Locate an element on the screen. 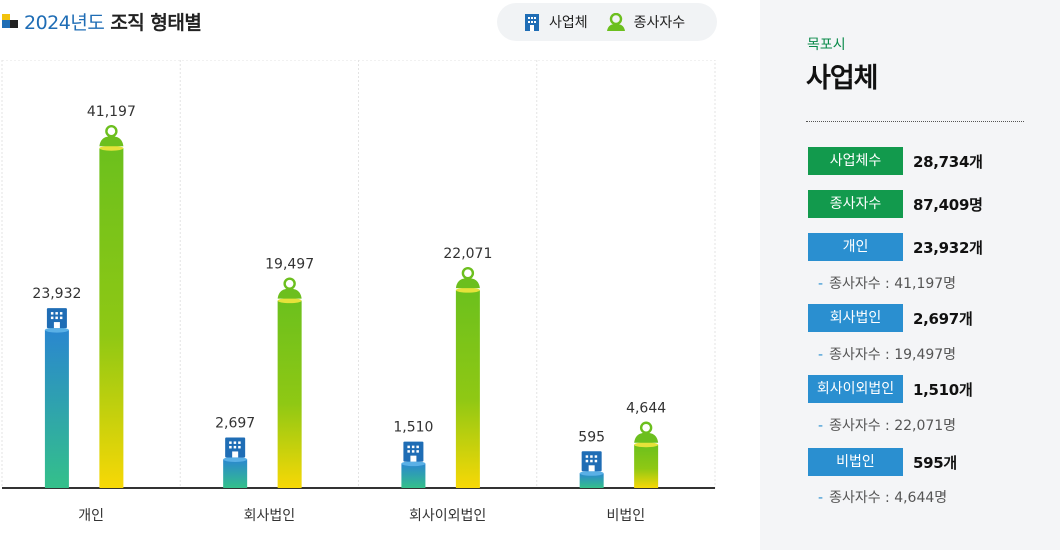  stat-row-corporation: 회사법인 2,697개 is located at coordinates (890, 318).